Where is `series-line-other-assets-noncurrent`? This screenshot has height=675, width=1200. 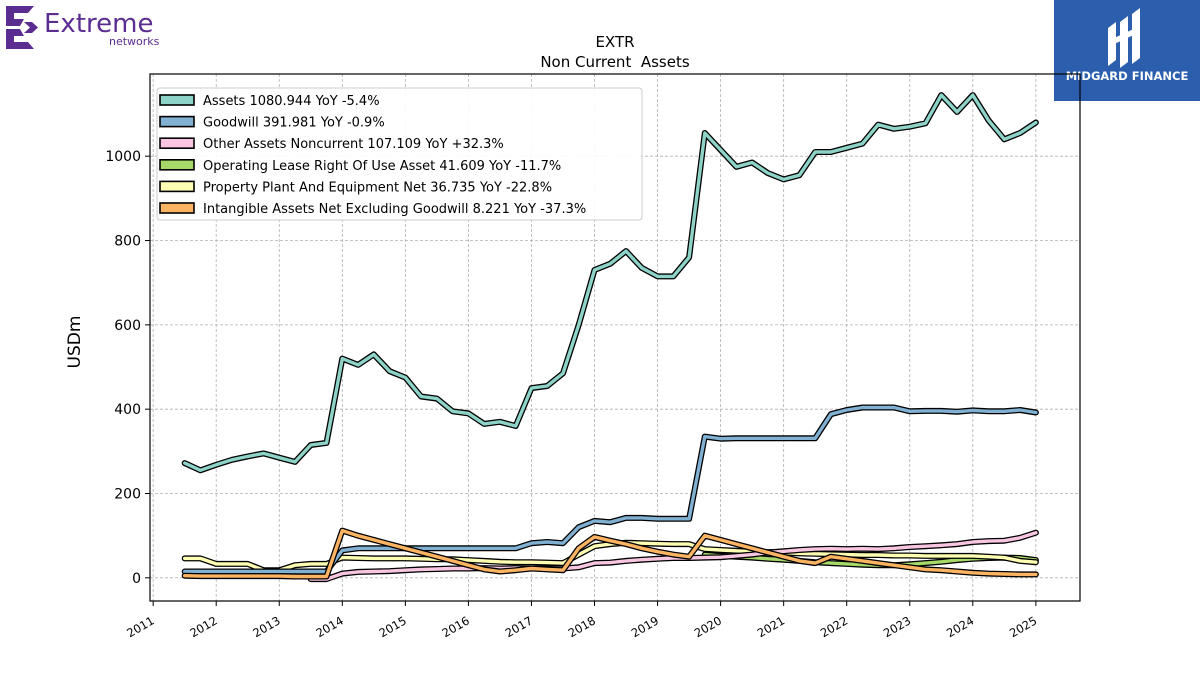 series-line-other-assets-noncurrent is located at coordinates (673, 556).